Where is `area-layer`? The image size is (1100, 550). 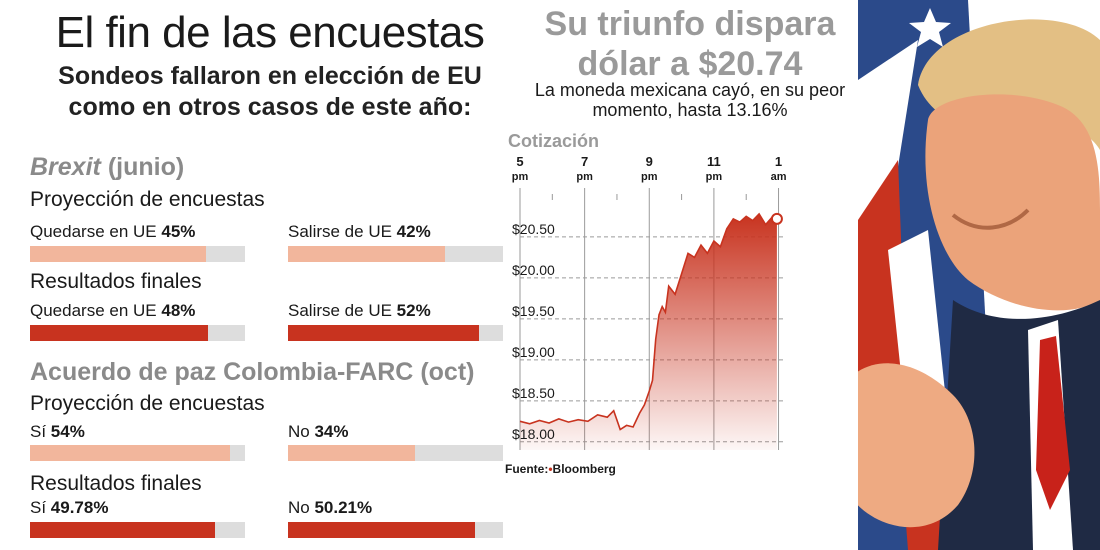
area-layer is located at coordinates (651, 331).